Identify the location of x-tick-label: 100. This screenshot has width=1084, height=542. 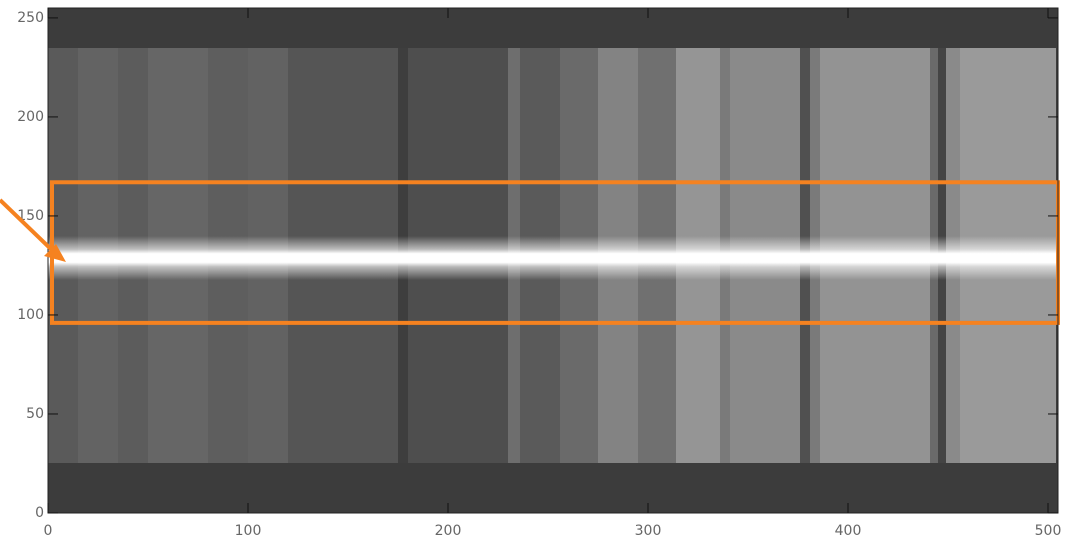
(248, 531).